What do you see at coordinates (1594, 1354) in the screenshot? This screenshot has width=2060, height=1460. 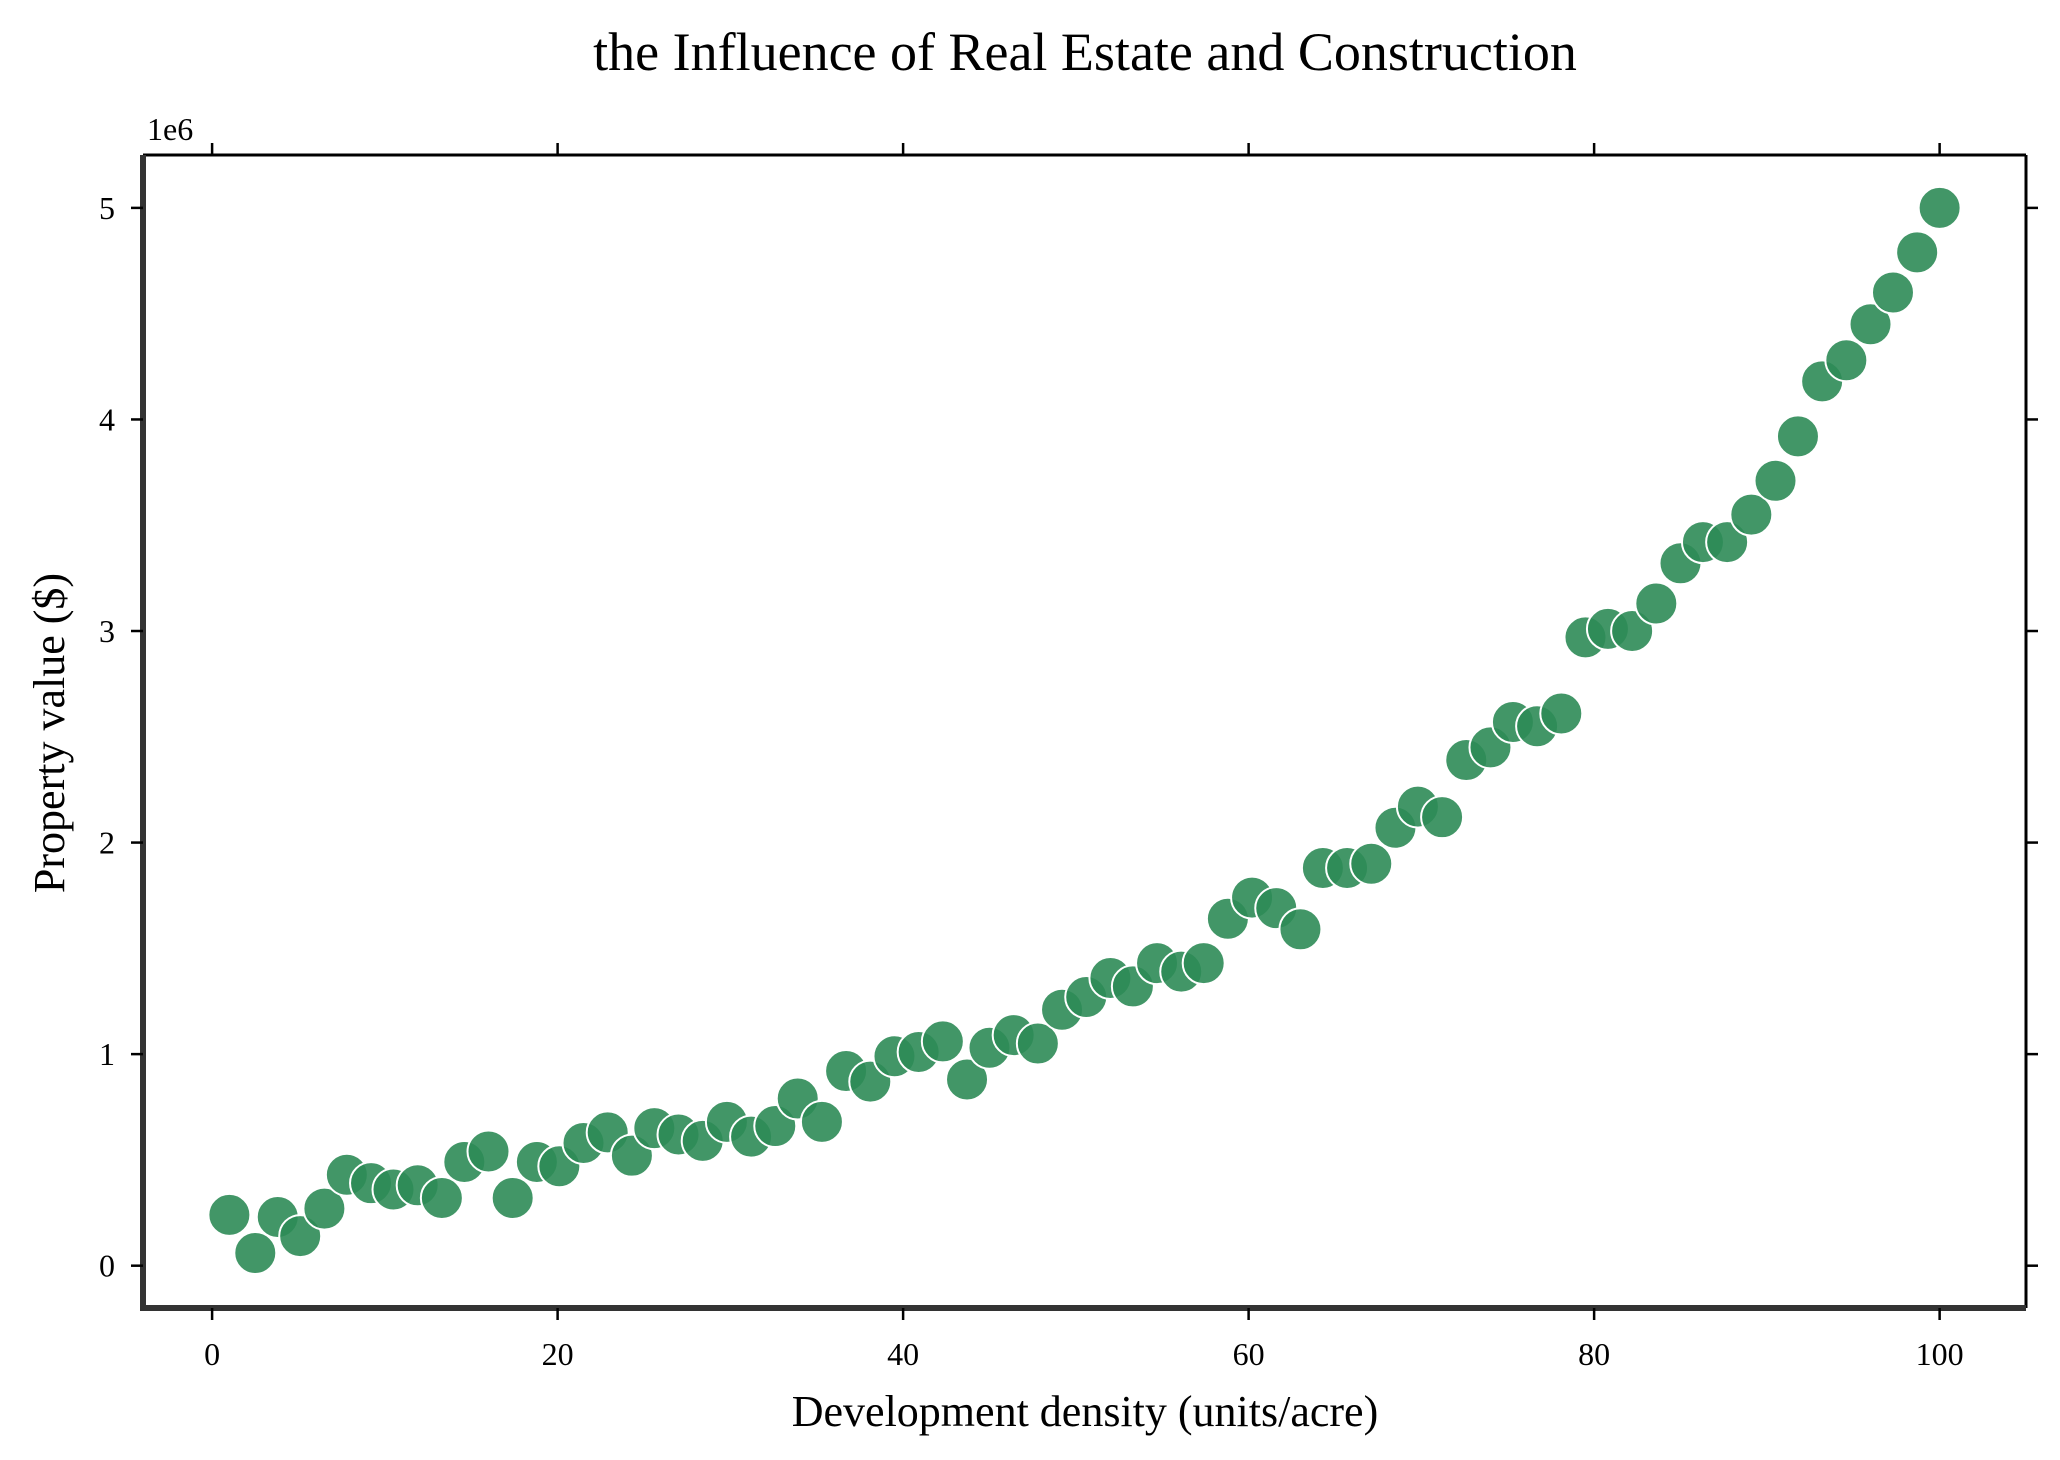 I see `x-tick-label: 80` at bounding box center [1594, 1354].